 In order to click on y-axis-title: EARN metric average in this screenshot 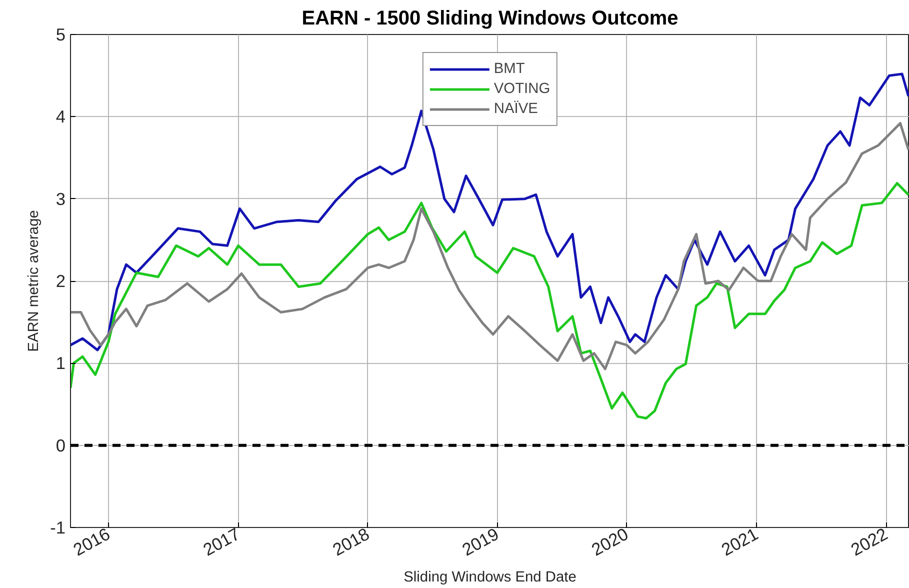, I will do `click(34, 281)`.